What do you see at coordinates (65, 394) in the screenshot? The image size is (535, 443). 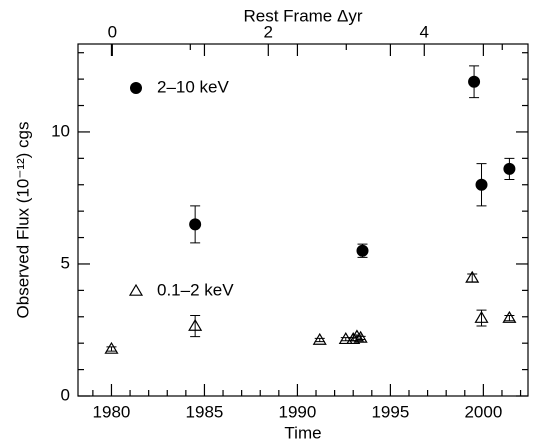 I see `y-tick-label: 0` at bounding box center [65, 394].